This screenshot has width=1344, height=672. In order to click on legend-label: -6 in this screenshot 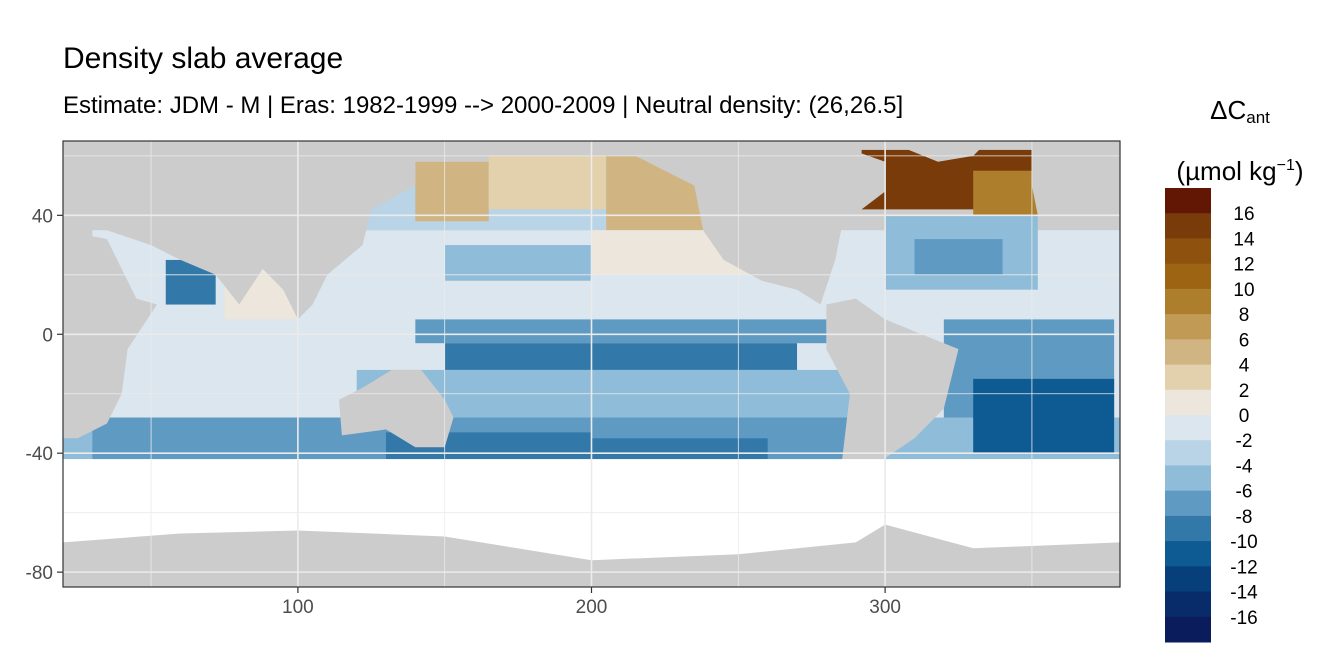, I will do `click(1244, 492)`.